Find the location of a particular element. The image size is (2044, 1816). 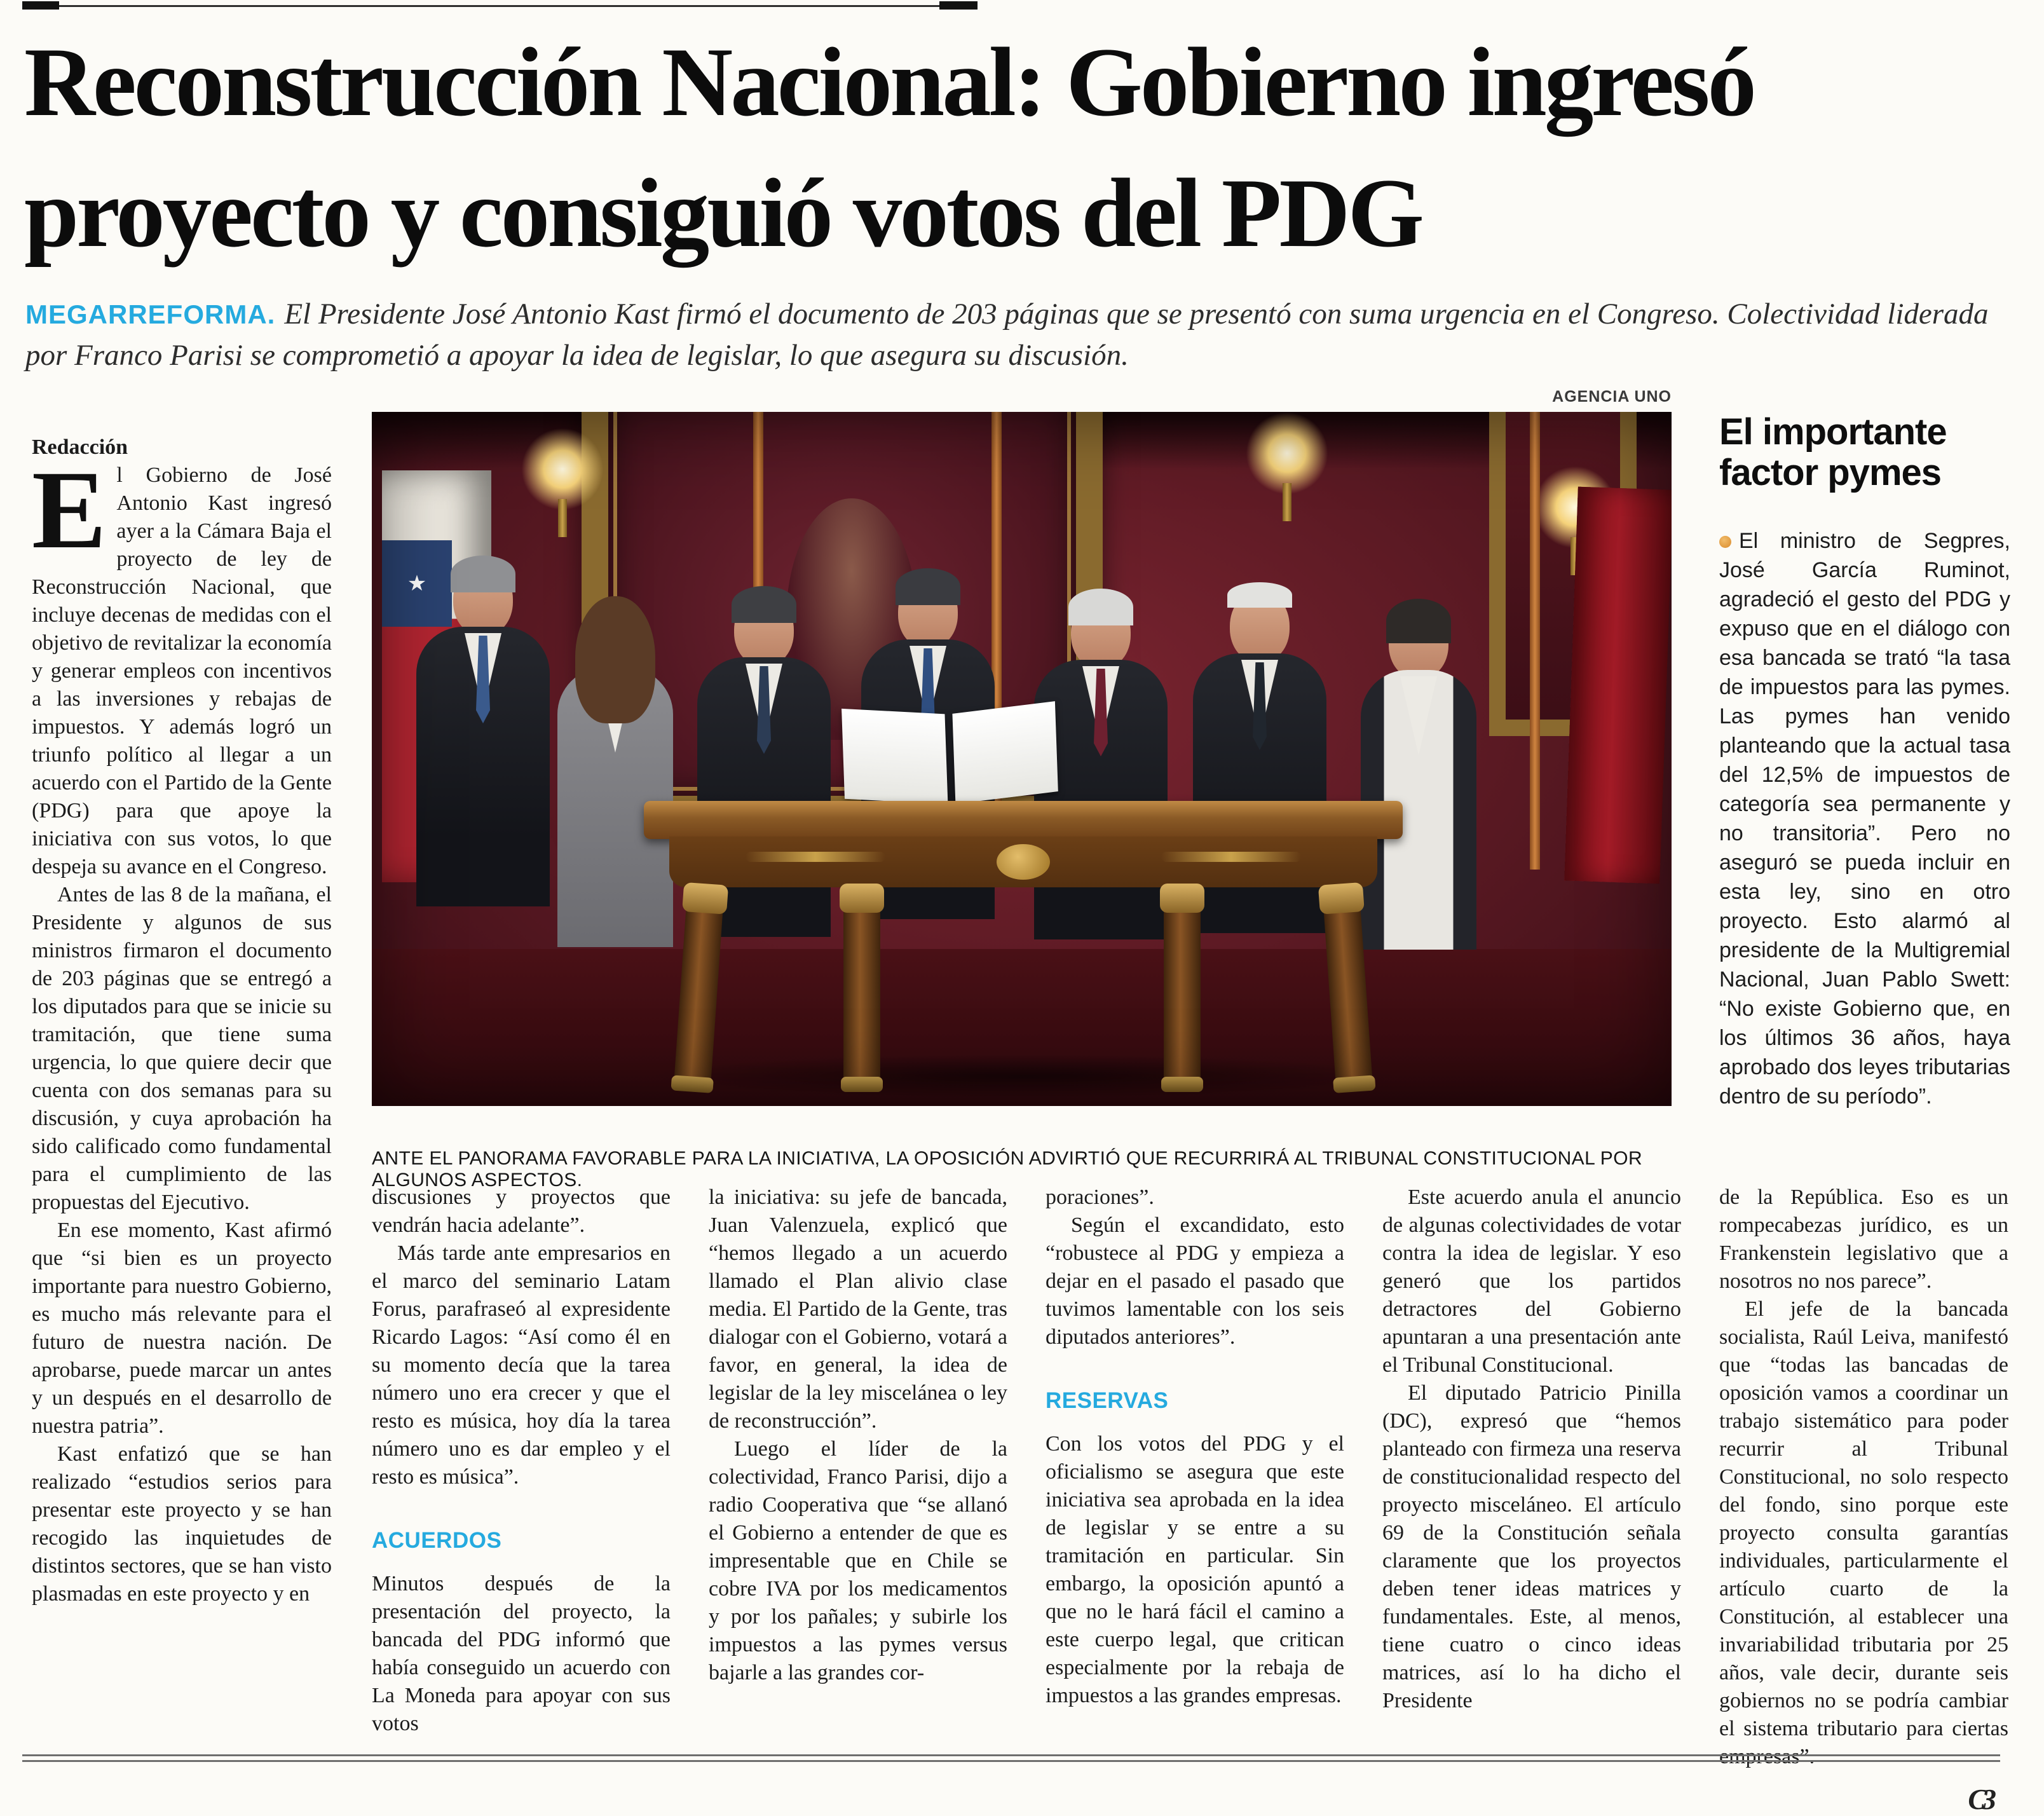

photo-painting-figure is located at coordinates (851, 619).